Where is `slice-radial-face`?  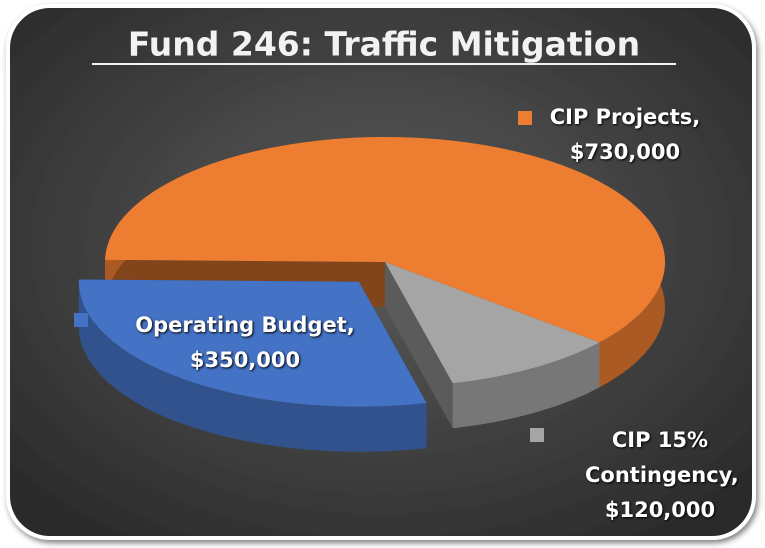 slice-radial-face is located at coordinates (419, 345).